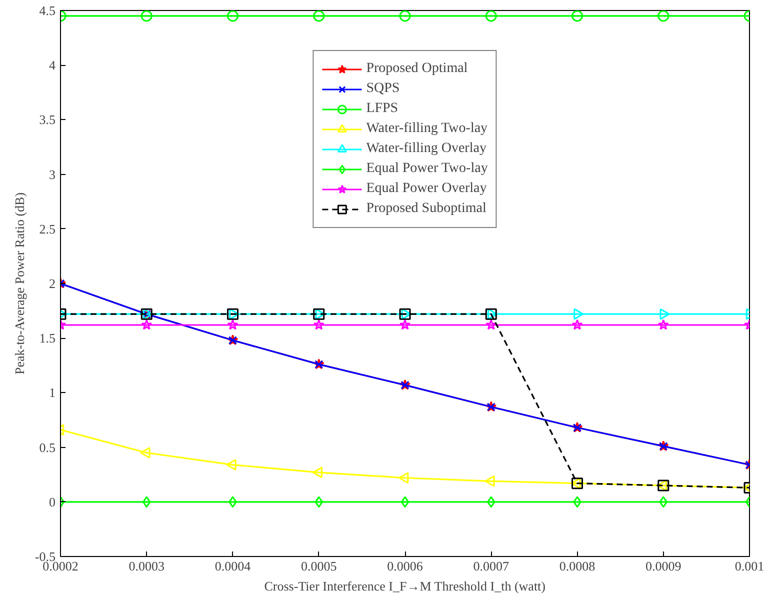  What do you see at coordinates (52, 174) in the screenshot?
I see `y-tick-label: 3` at bounding box center [52, 174].